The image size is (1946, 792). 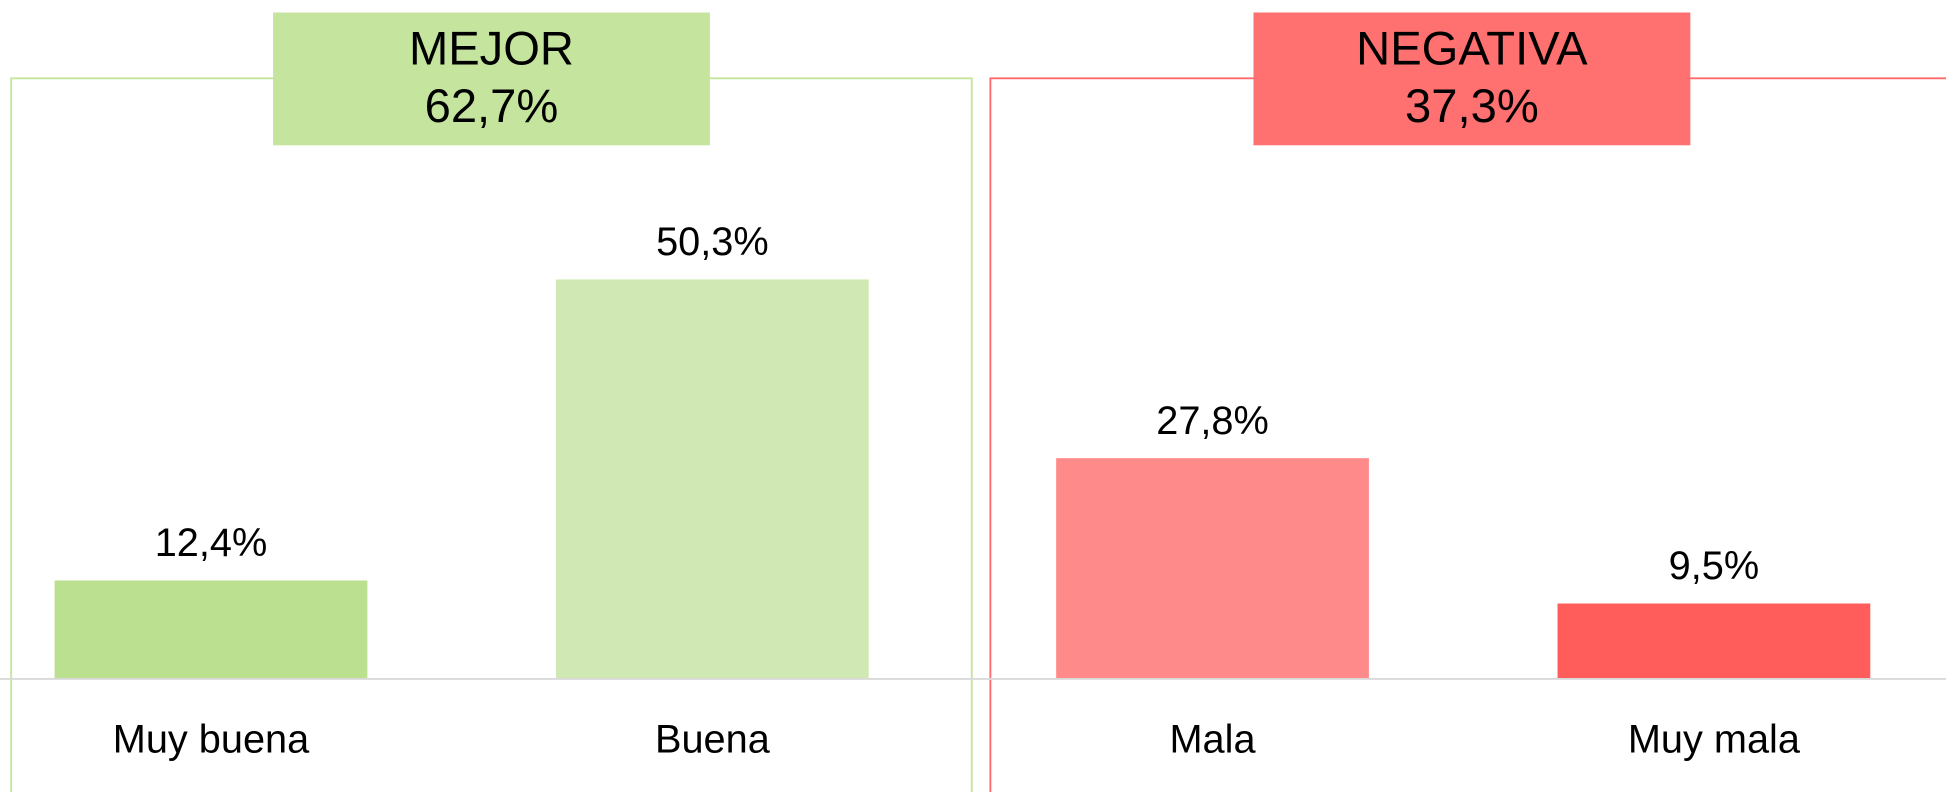 I want to click on x-tick-label: Buena, so click(x=713, y=740).